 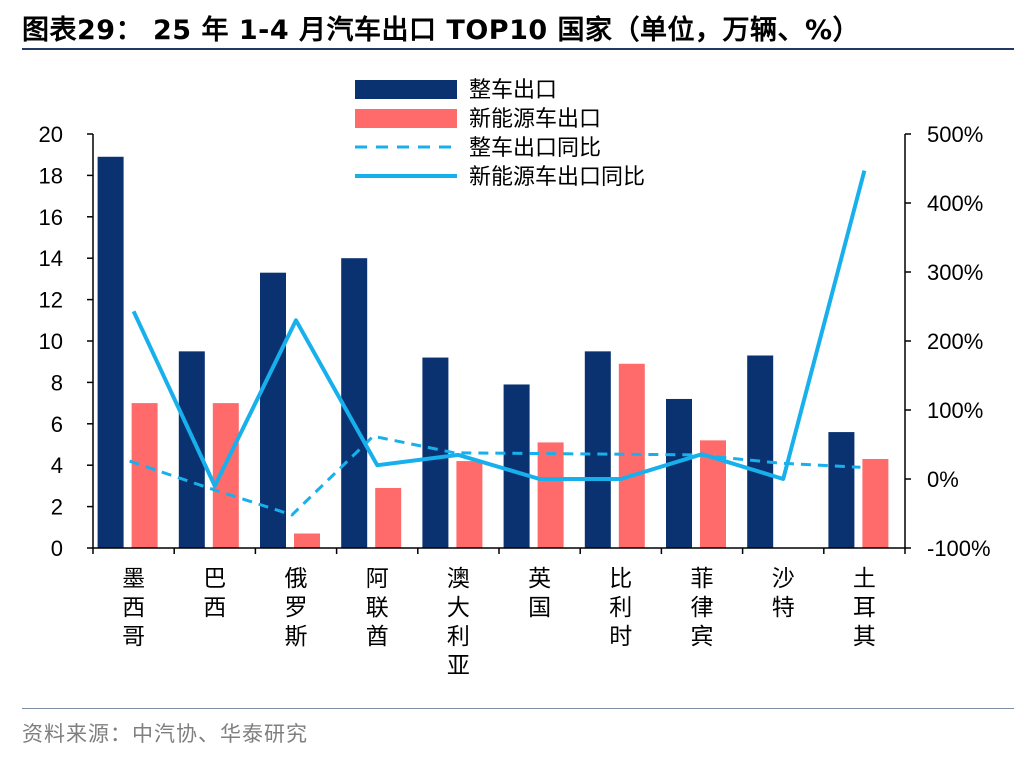 I want to click on legend-label-0: 整车出口, so click(x=513, y=90).